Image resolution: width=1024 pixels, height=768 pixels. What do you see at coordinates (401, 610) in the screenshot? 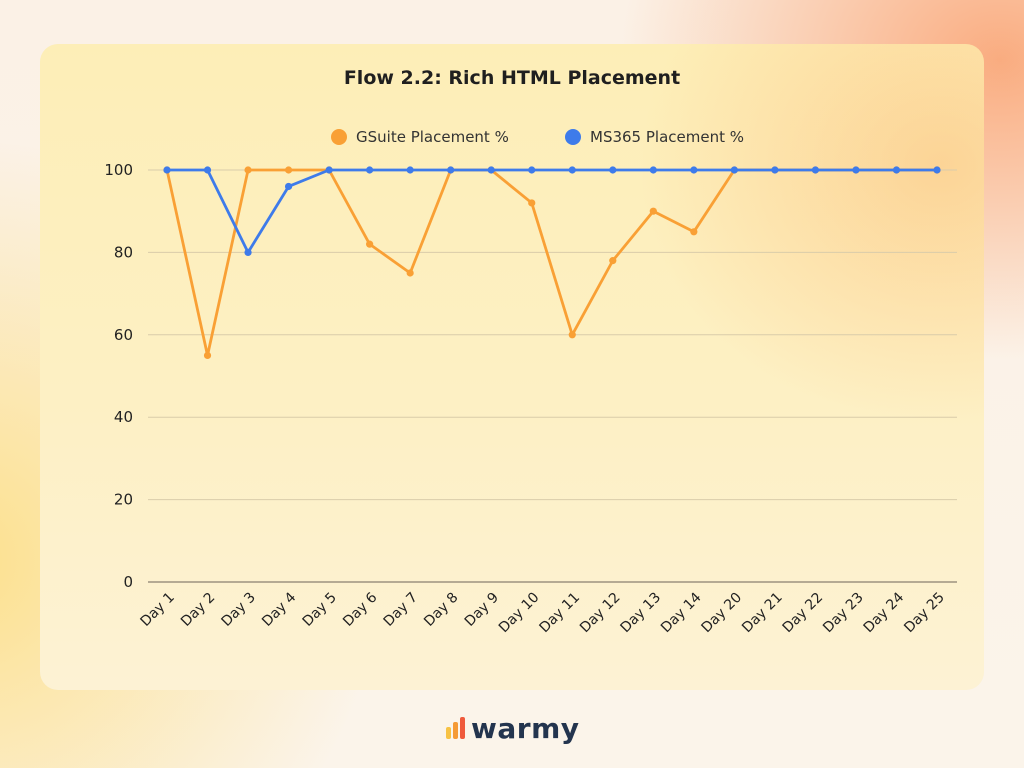
I see `x-tick-label: Day 7` at bounding box center [401, 610].